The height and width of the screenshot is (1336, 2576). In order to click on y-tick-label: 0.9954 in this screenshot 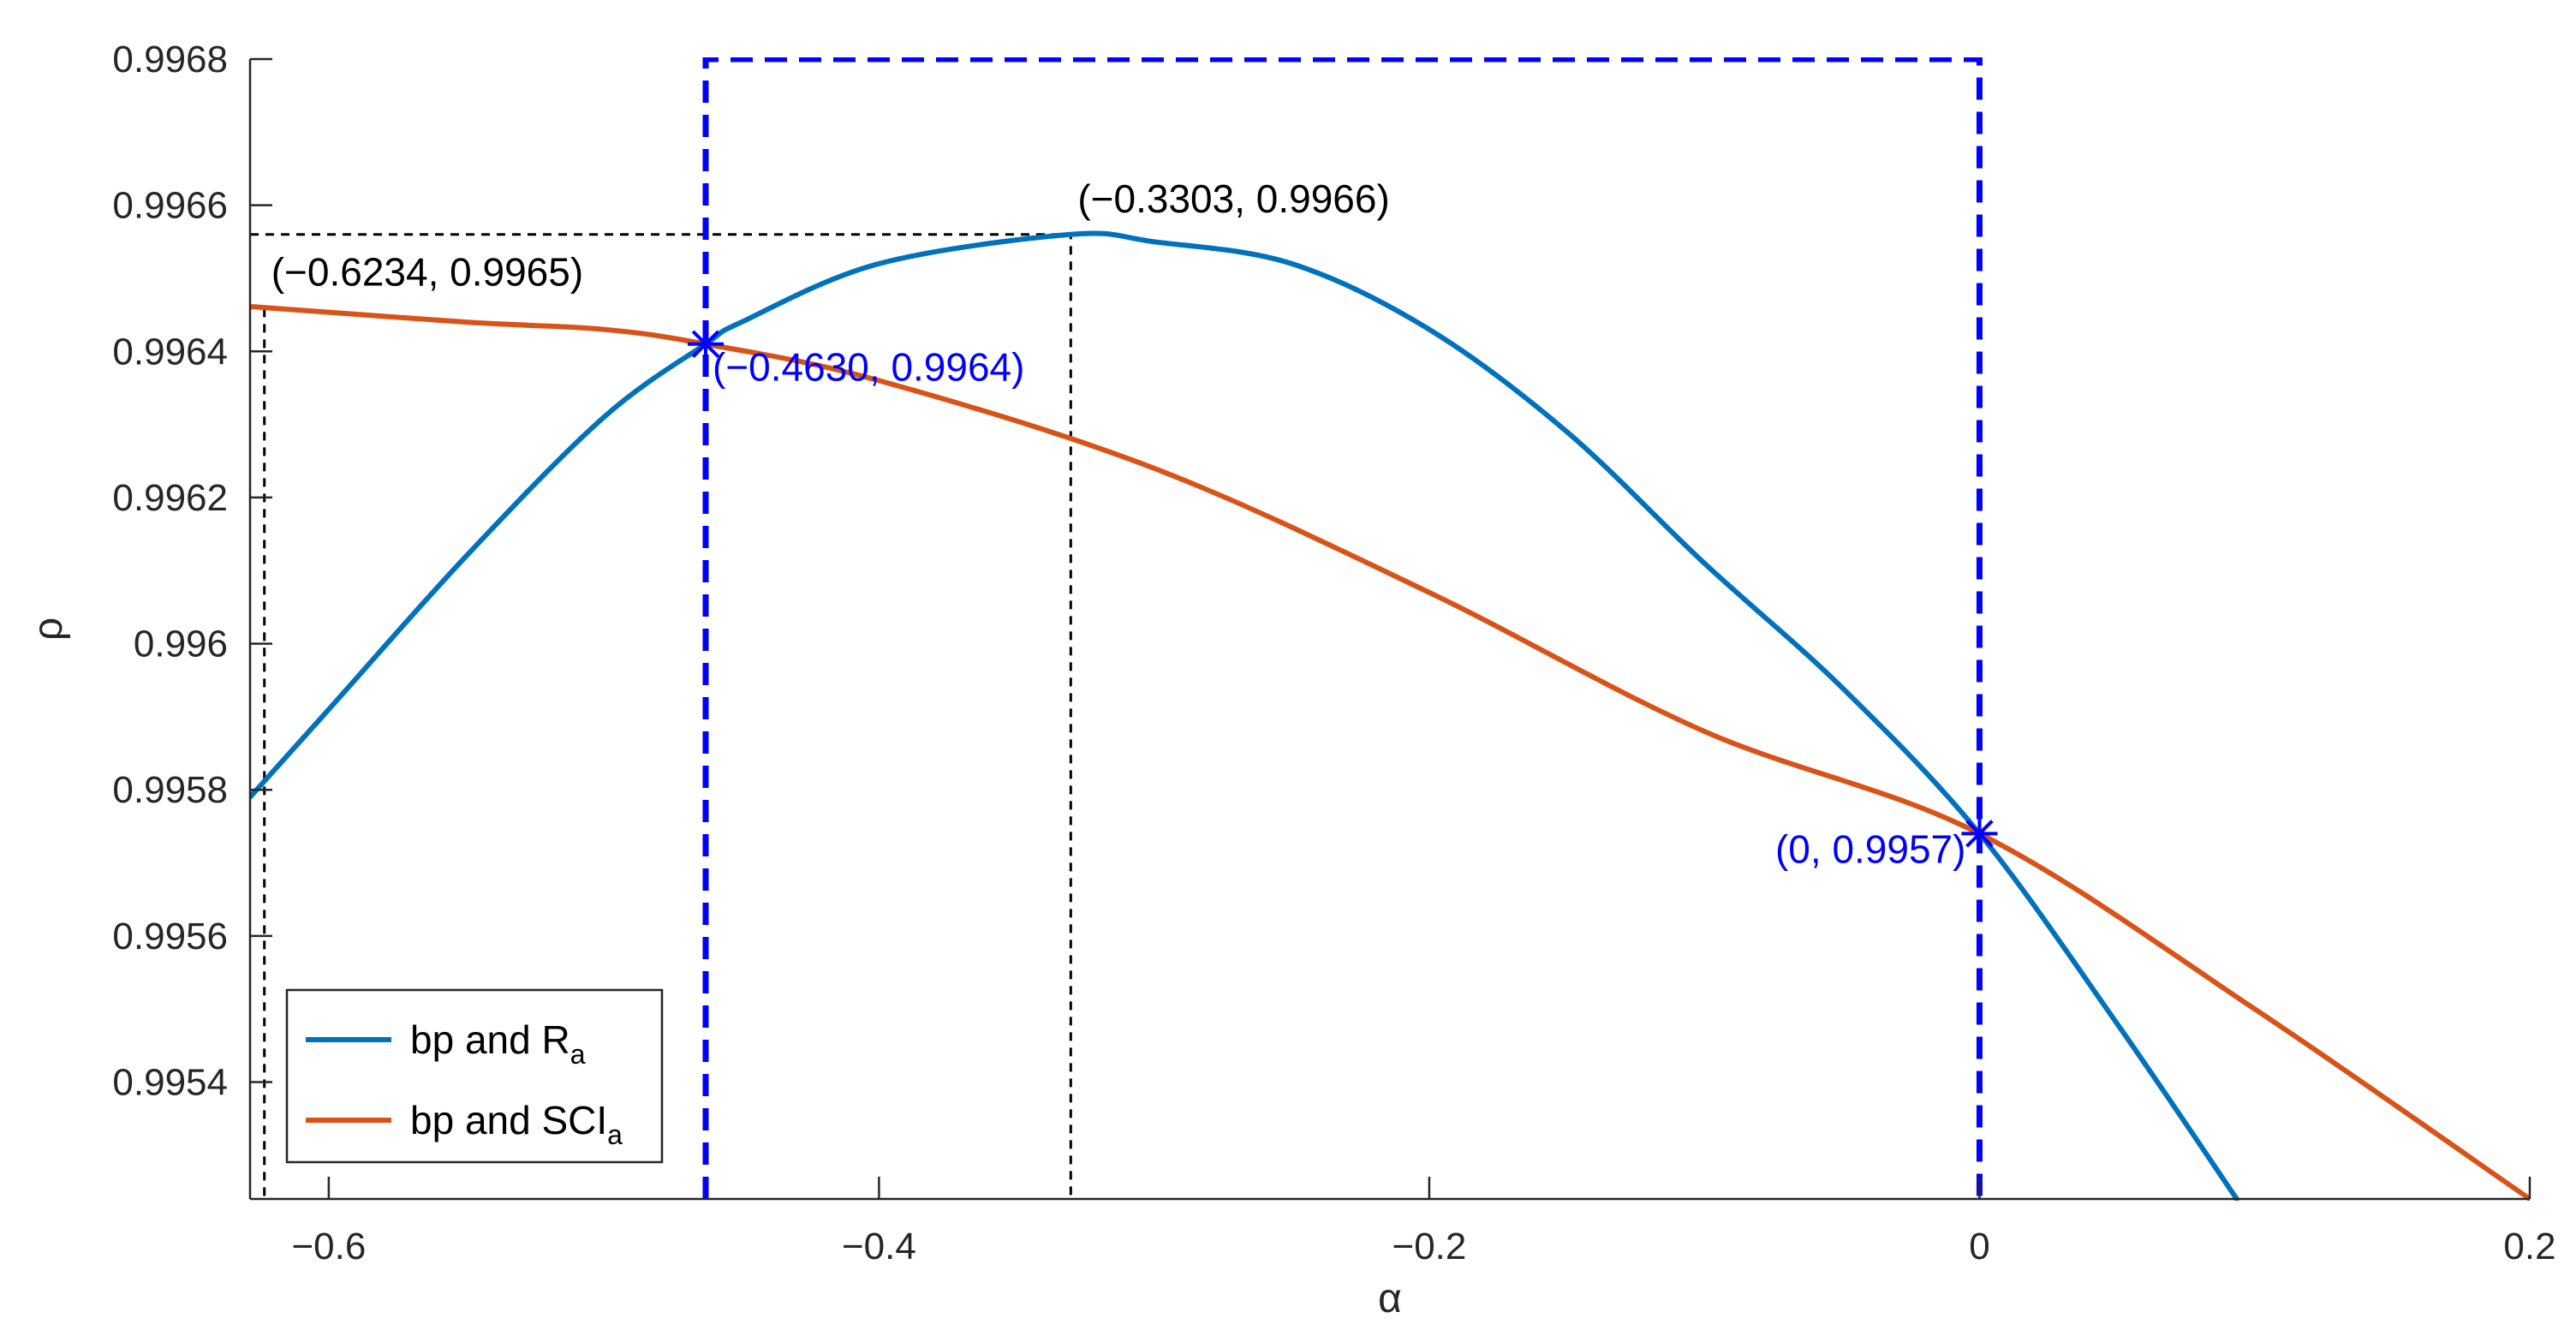, I will do `click(170, 1082)`.